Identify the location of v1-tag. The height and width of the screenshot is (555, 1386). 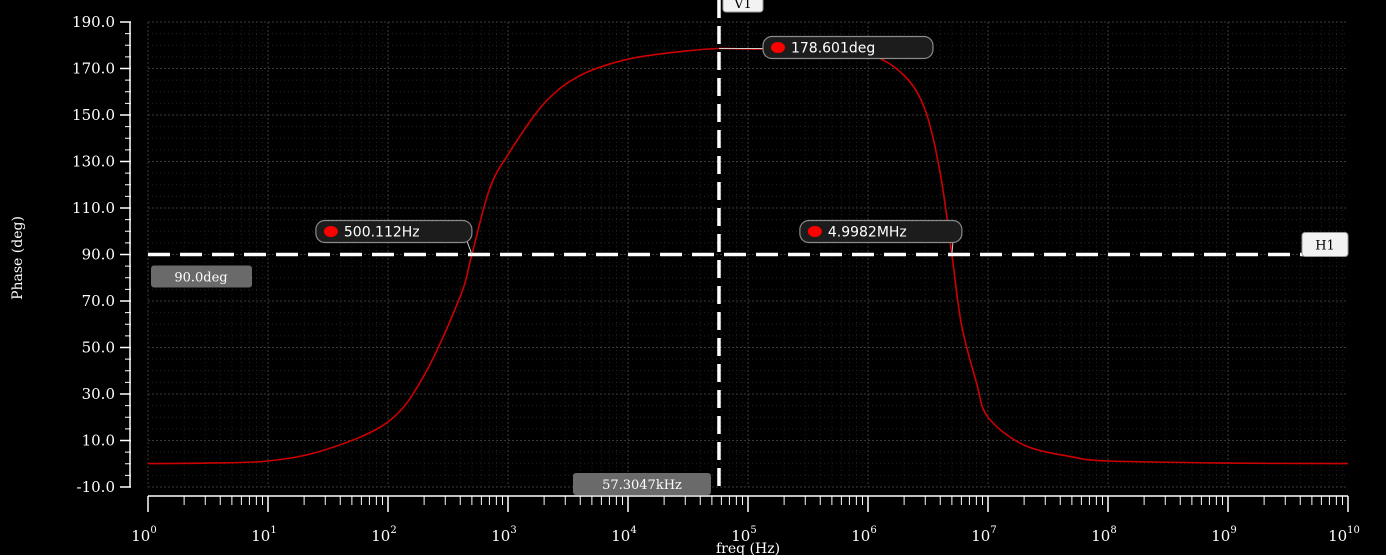
(743, 6).